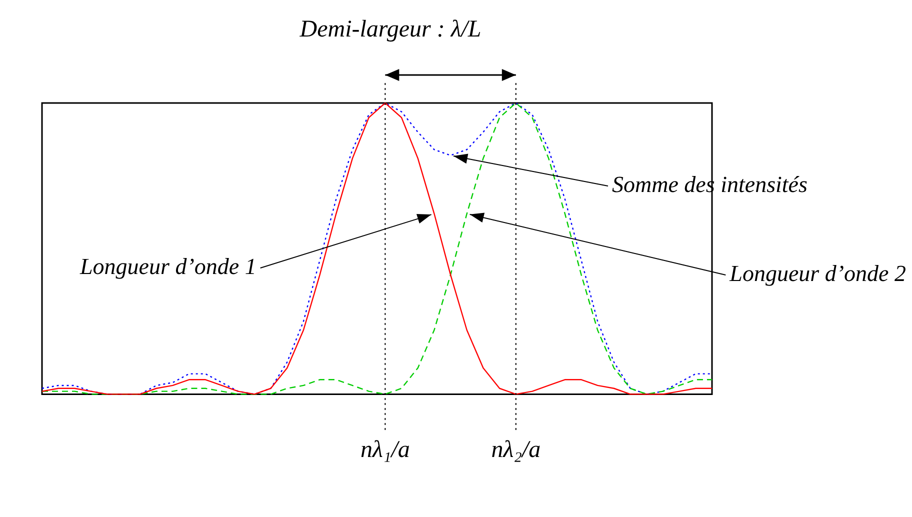 The height and width of the screenshot is (517, 912). I want to click on text: Longueur d’onde 1, so click(167, 267).